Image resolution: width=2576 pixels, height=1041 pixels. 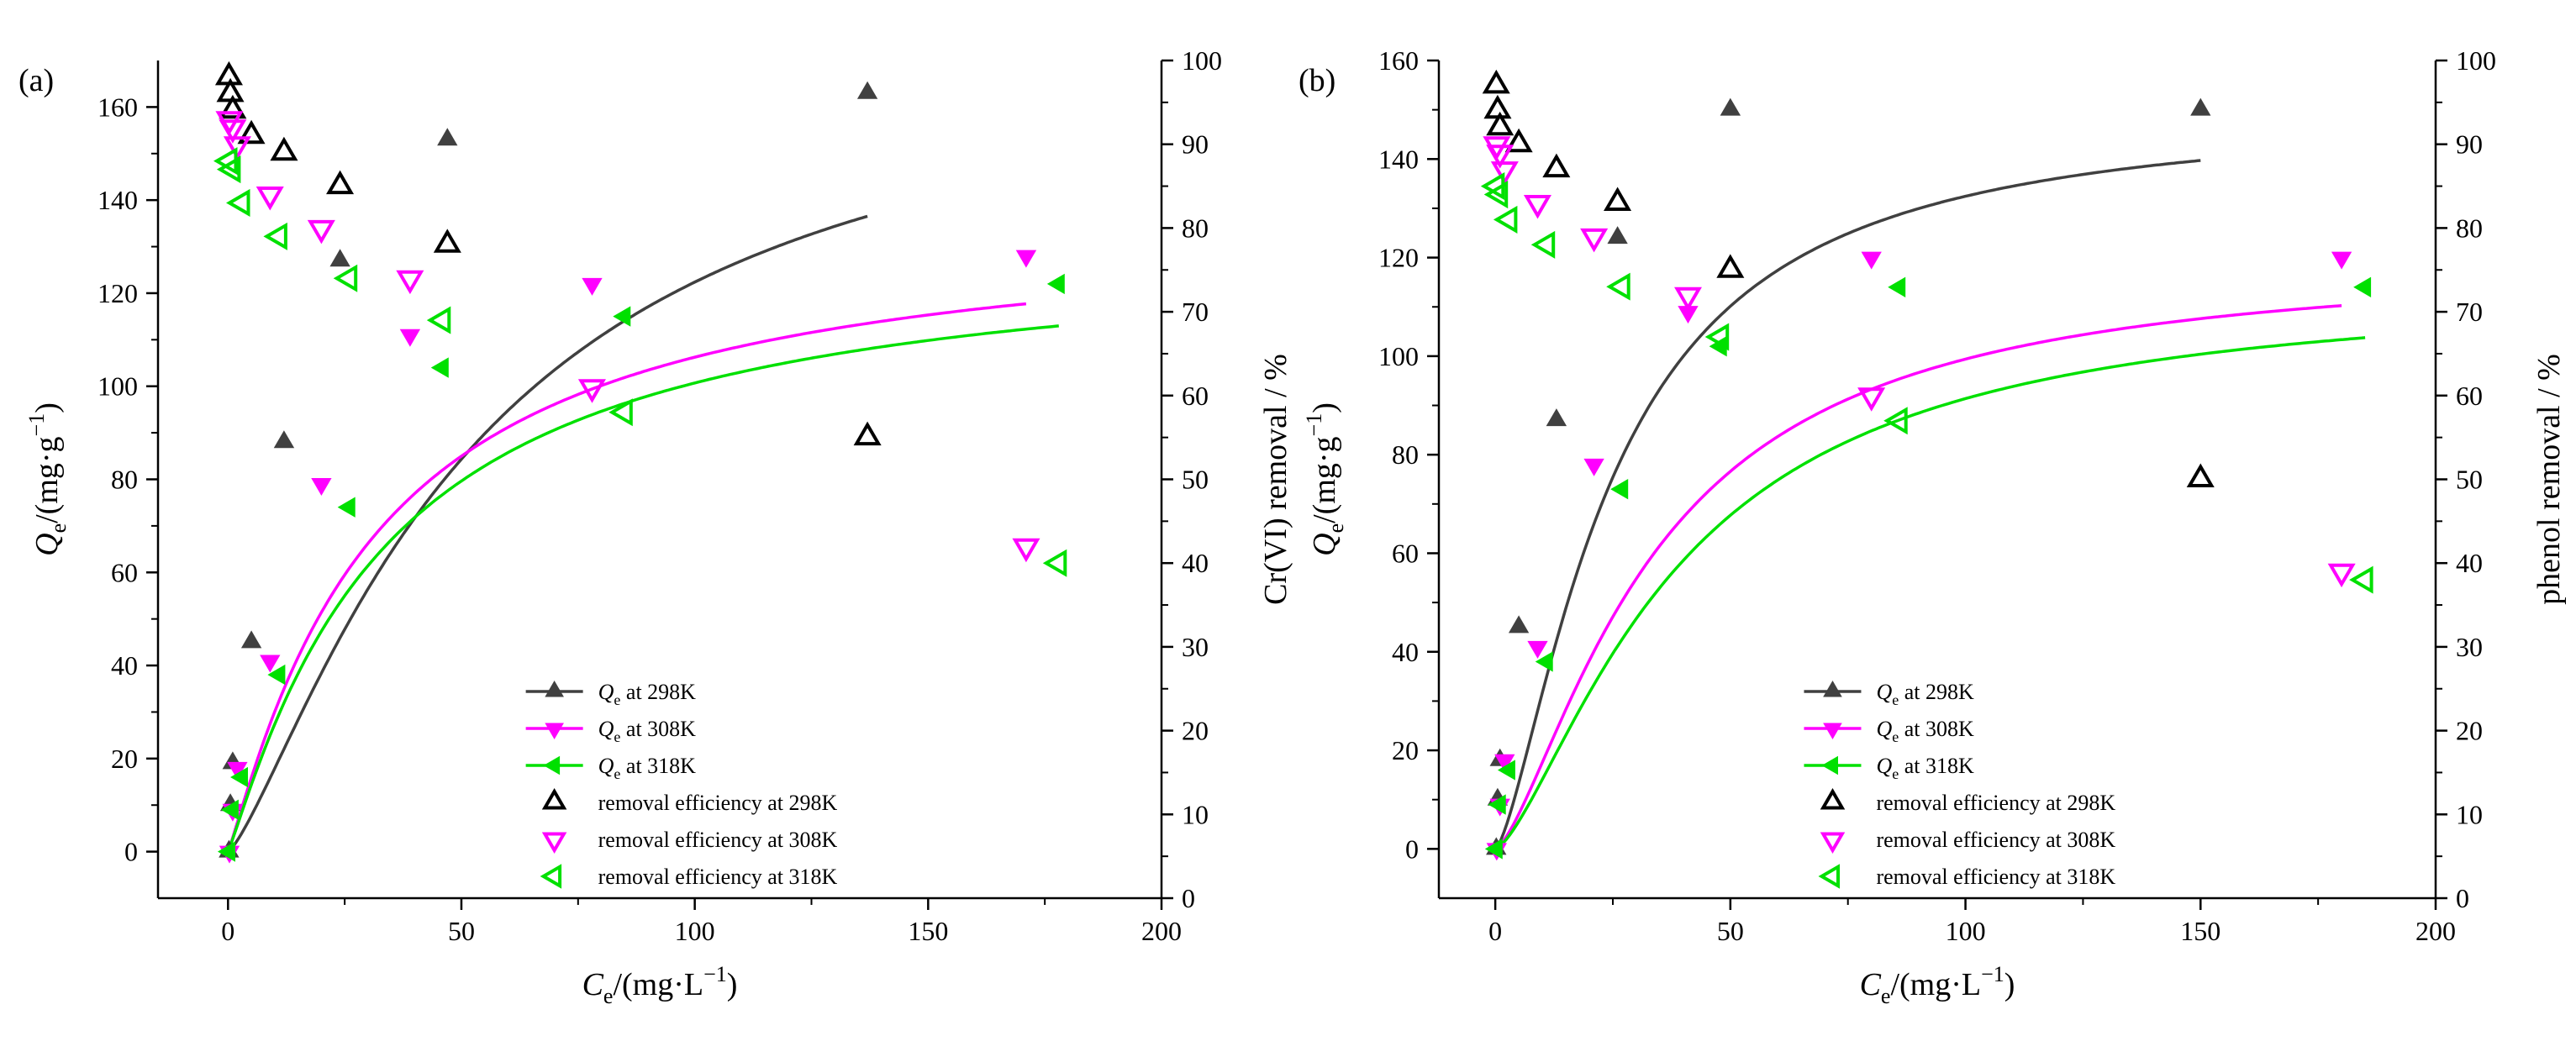 I want to click on y-left-tick-label: 60, so click(x=124, y=572).